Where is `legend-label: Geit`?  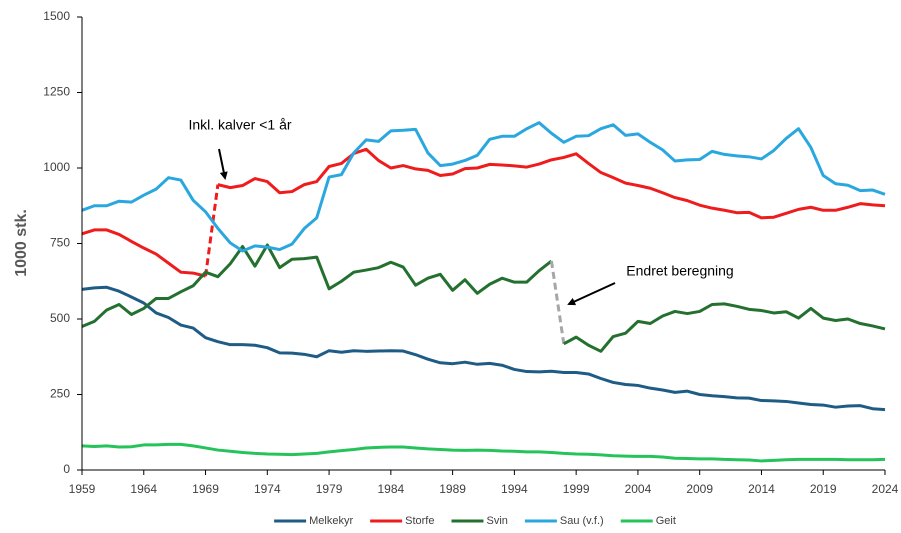
legend-label: Geit is located at coordinates (666, 521).